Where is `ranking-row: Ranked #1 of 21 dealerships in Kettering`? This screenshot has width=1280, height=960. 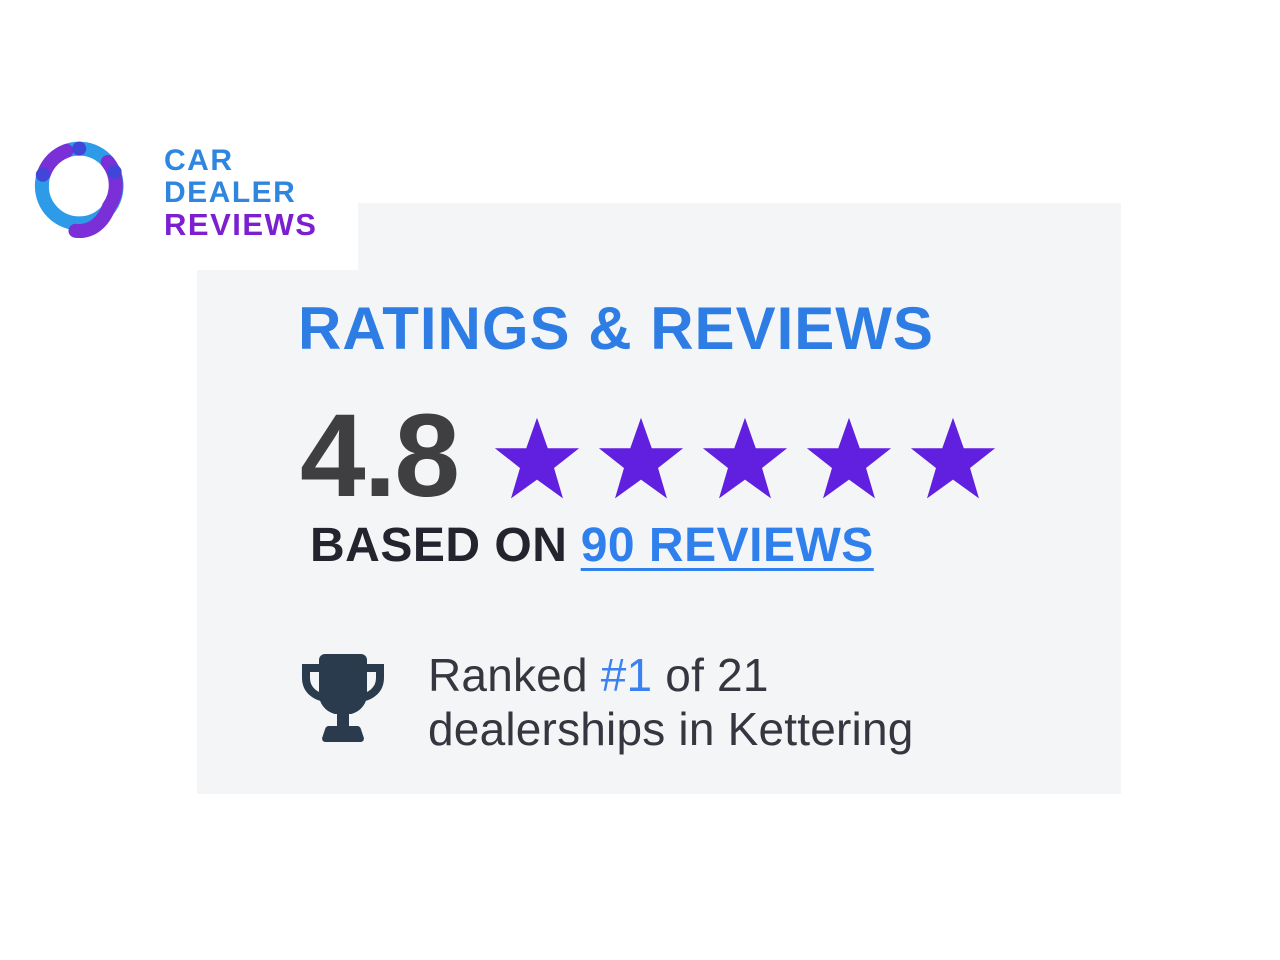 ranking-row: Ranked #1 of 21 dealerships in Kettering is located at coordinates (603, 702).